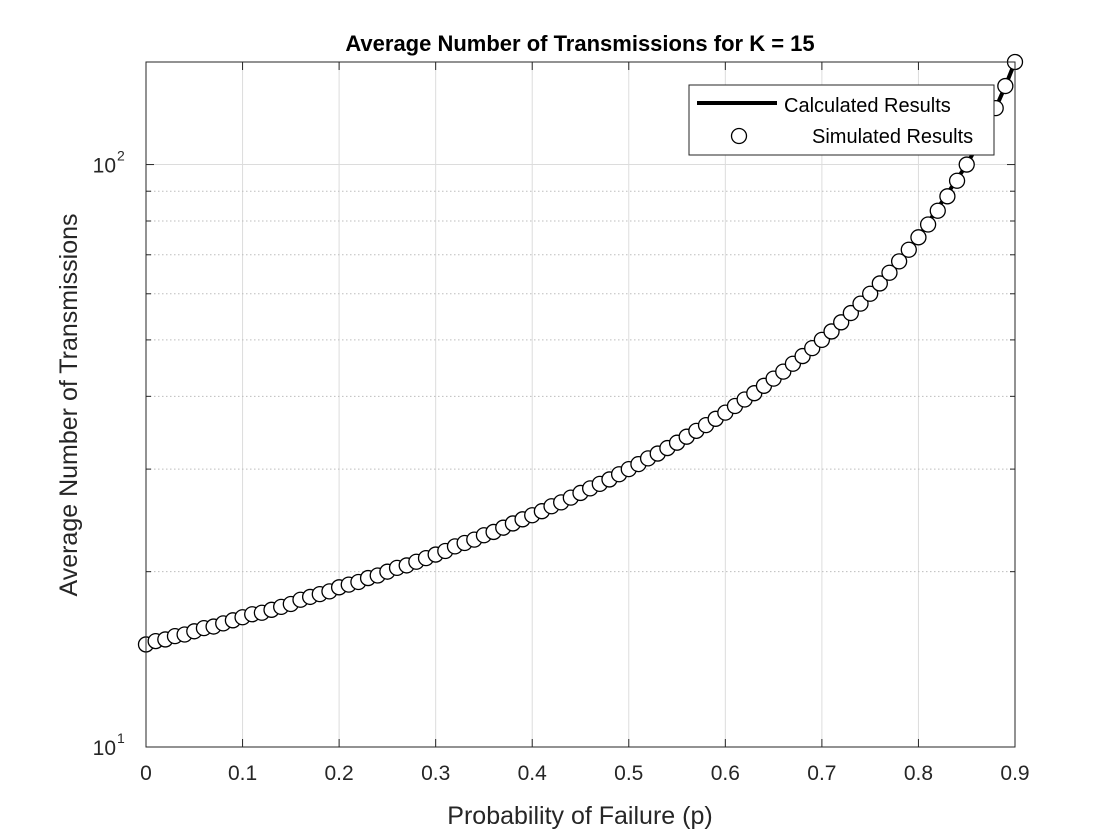 The image size is (1120, 840). I want to click on x-tick-label: 0.2, so click(339, 773).